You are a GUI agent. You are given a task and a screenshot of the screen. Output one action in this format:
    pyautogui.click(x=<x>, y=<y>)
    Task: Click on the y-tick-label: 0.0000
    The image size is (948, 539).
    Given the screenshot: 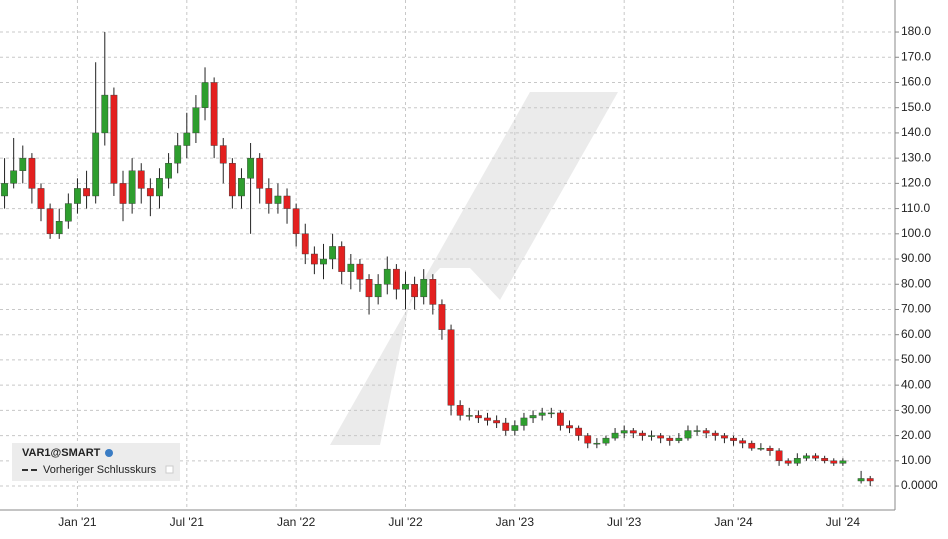 What is the action you would take?
    pyautogui.click(x=919, y=485)
    